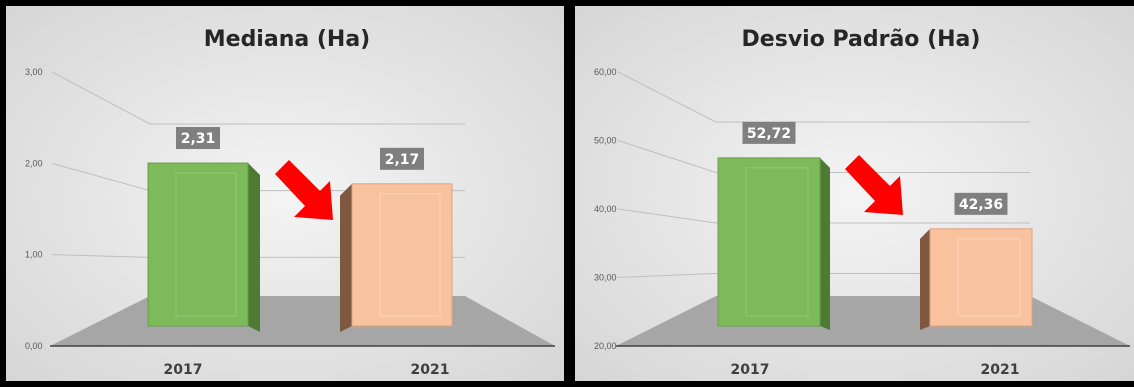 The image size is (1134, 387). Describe the element at coordinates (861, 39) in the screenshot. I see `chart-title: Desvio Padrão (Ha)` at that location.